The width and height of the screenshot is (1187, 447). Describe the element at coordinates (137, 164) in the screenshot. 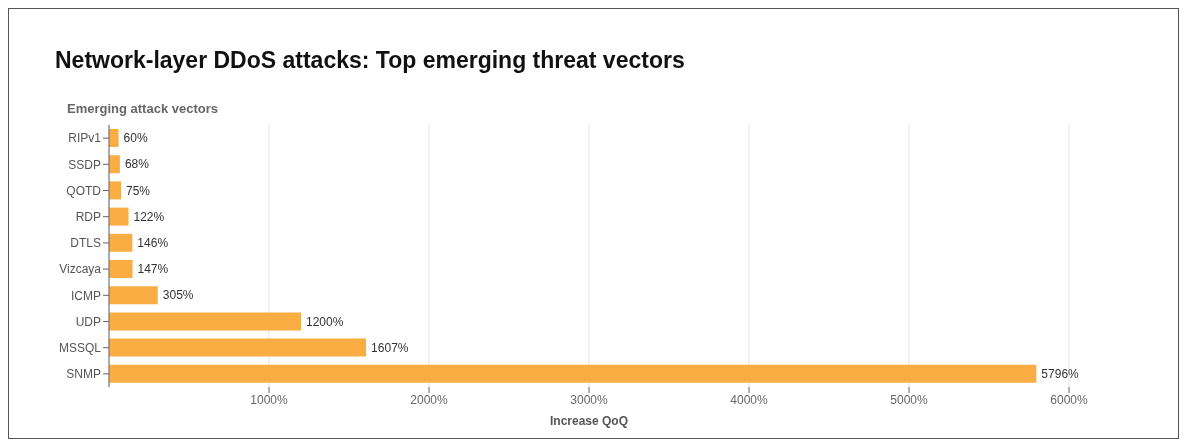

I see `data-label: 68%` at that location.